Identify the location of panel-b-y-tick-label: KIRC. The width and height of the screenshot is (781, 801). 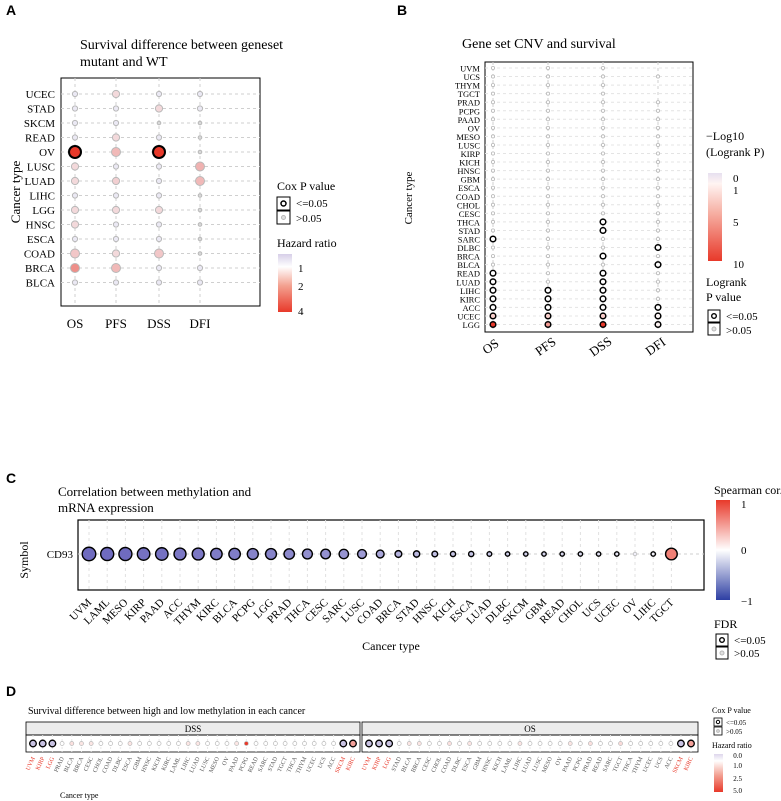
(470, 299).